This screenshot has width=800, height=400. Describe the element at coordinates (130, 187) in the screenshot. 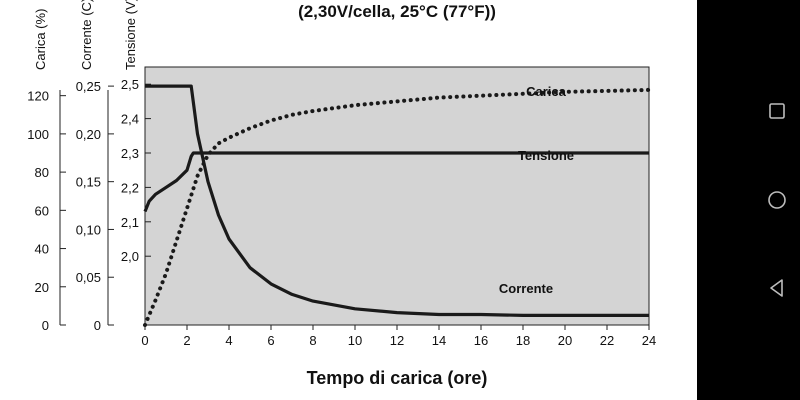

I see `y-tick-label: 2,2` at that location.